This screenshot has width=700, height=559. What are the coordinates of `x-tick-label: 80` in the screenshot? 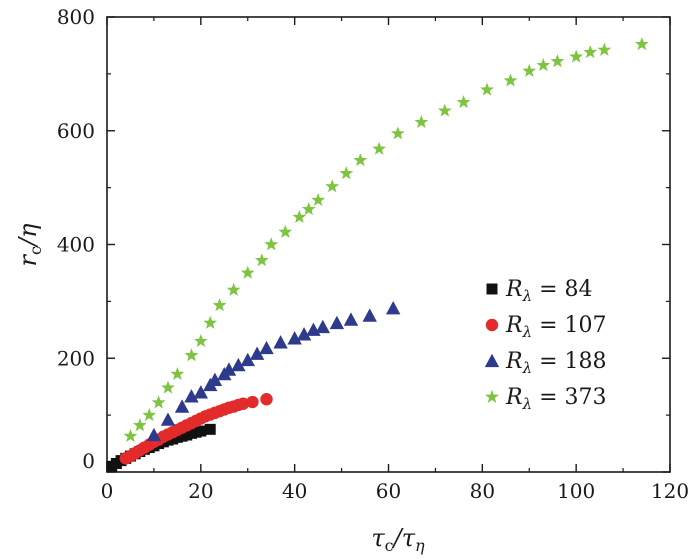 It's located at (482, 491).